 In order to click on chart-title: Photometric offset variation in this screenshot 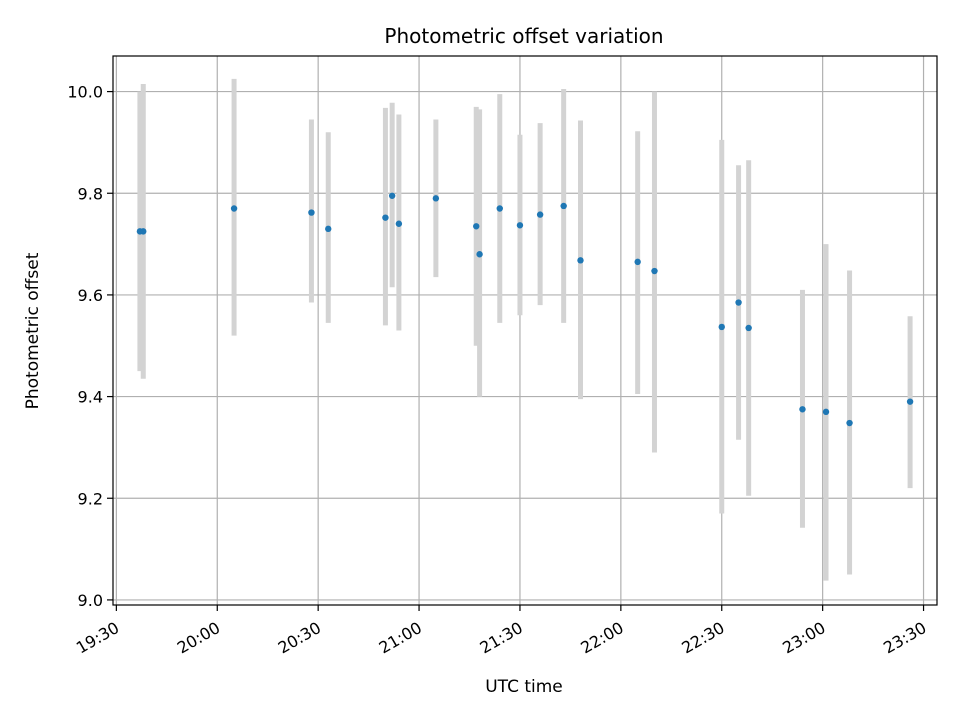, I will do `click(523, 36)`.